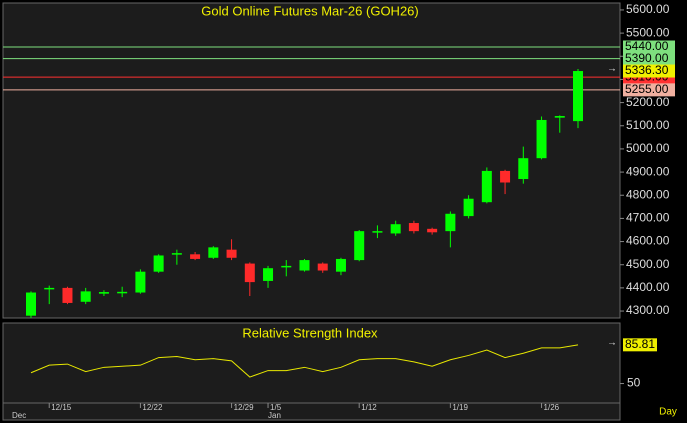  I want to click on x-month-label: Jan, so click(274, 415).